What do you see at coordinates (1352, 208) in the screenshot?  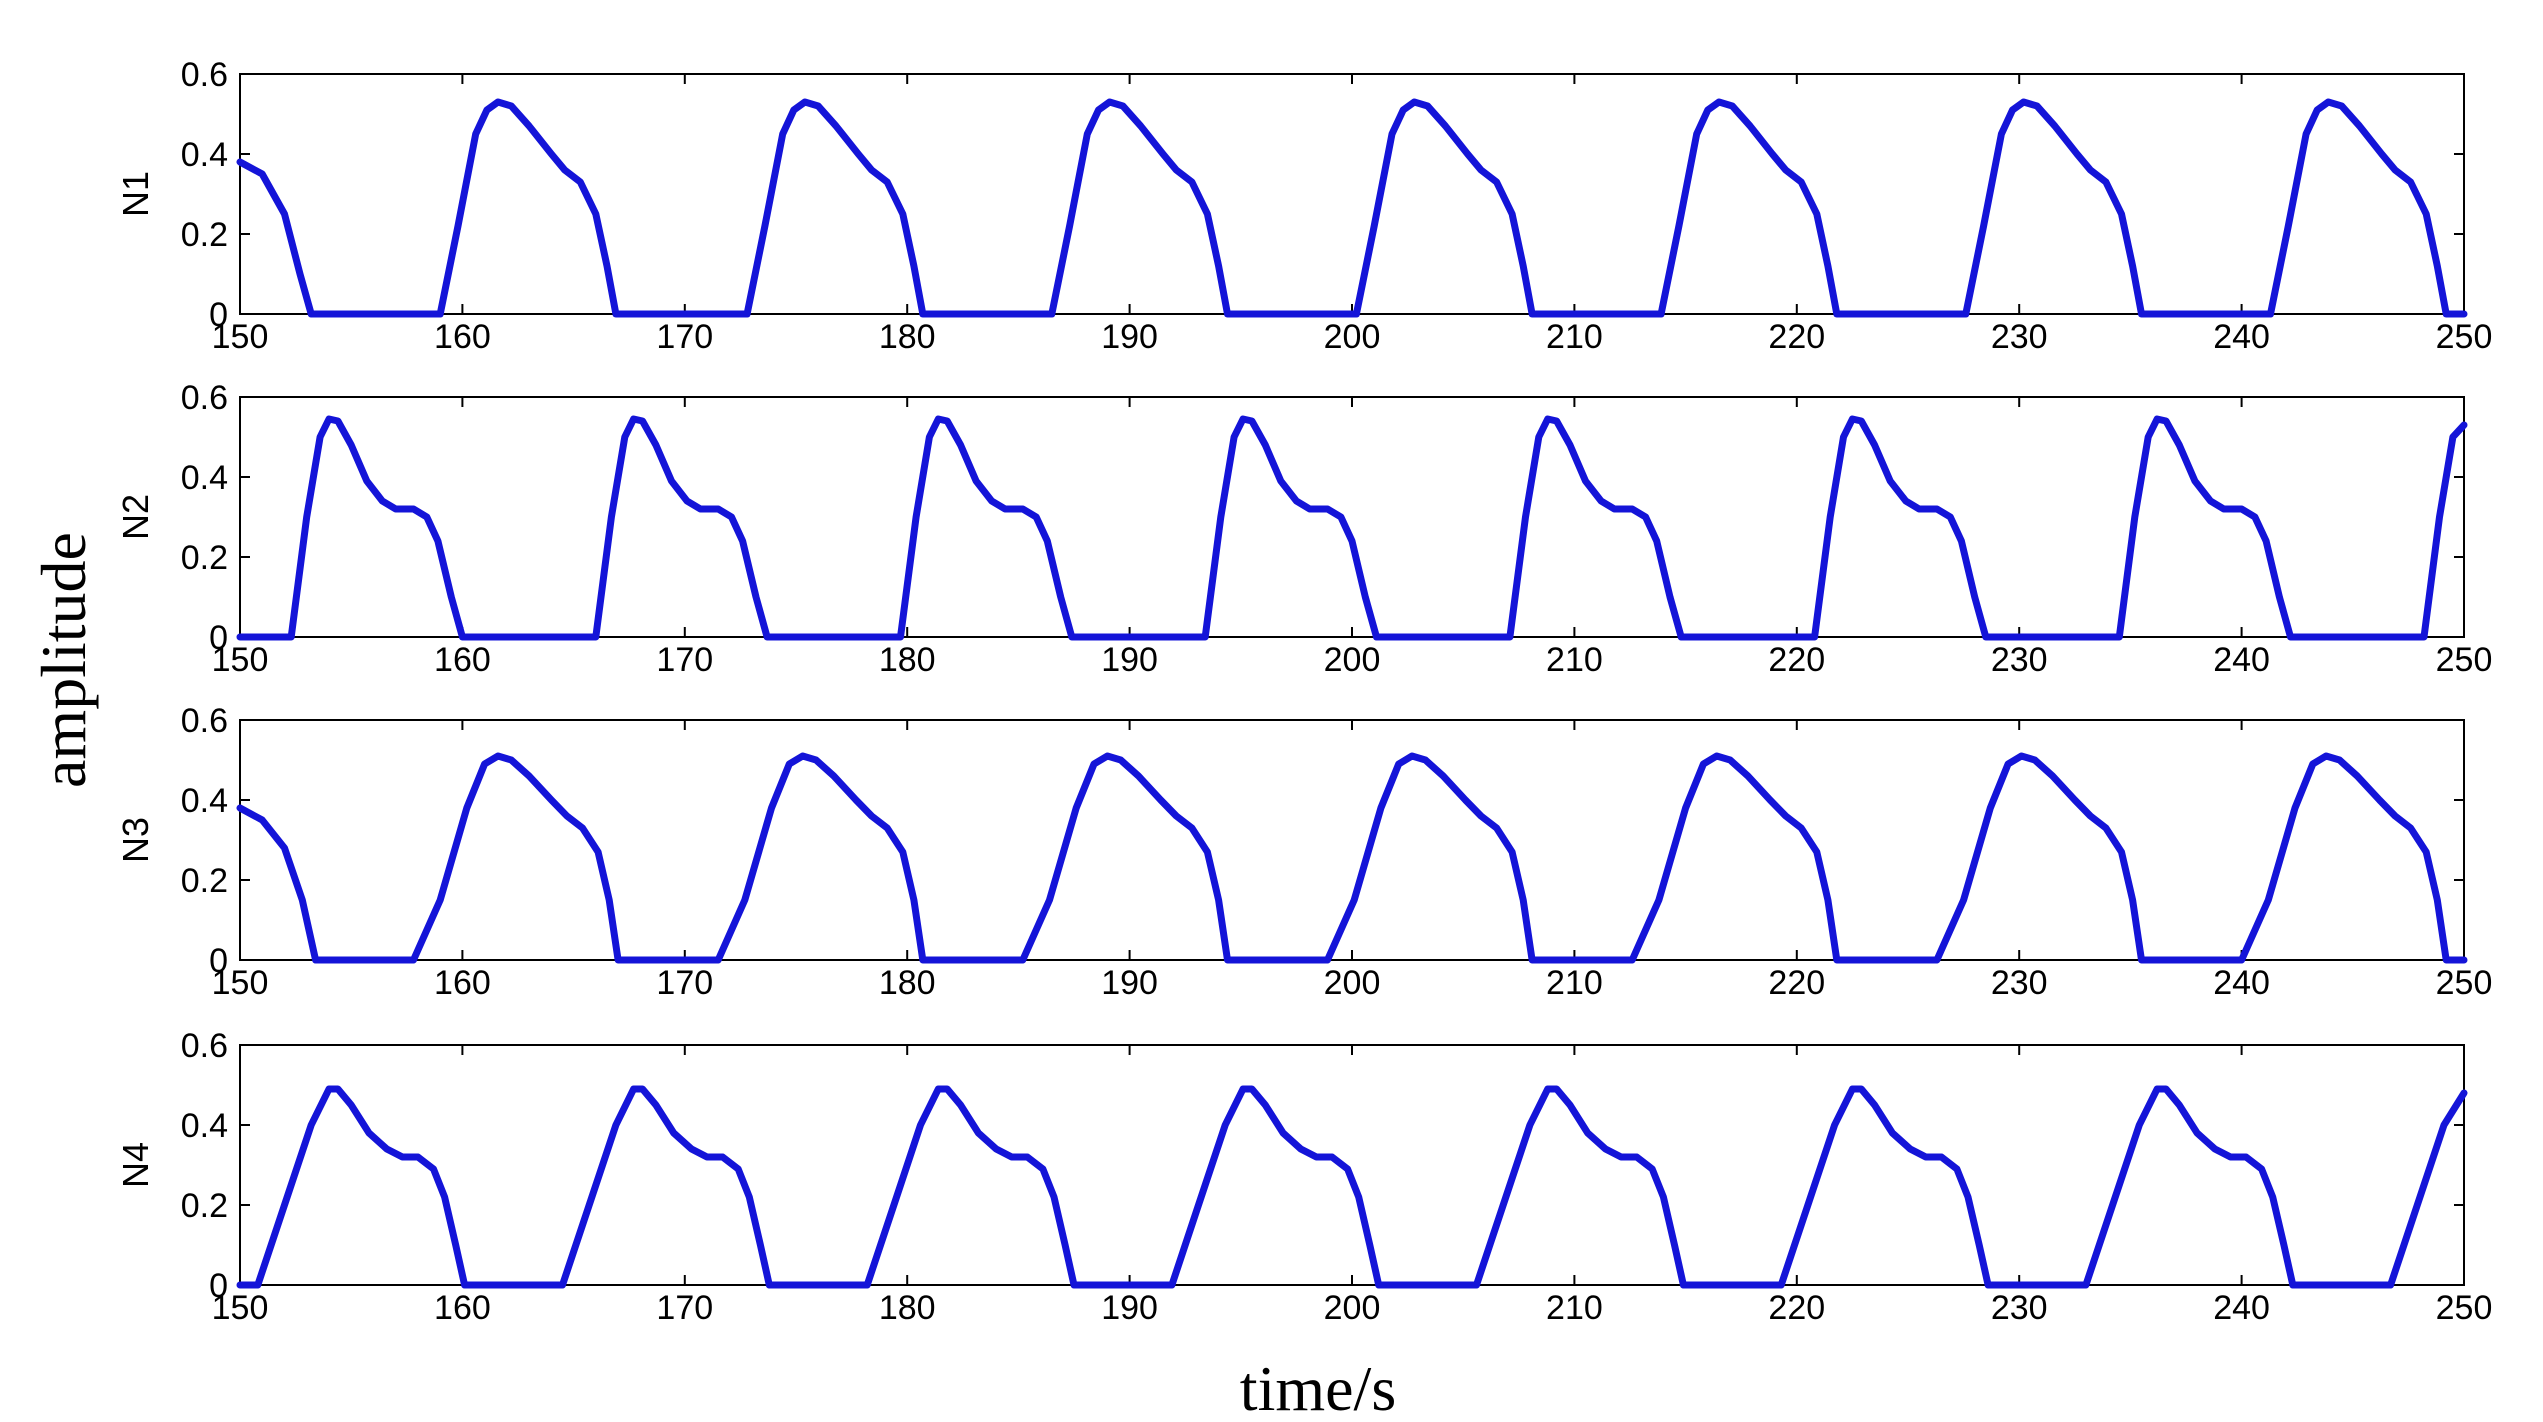 I see `series-line-n1` at bounding box center [1352, 208].